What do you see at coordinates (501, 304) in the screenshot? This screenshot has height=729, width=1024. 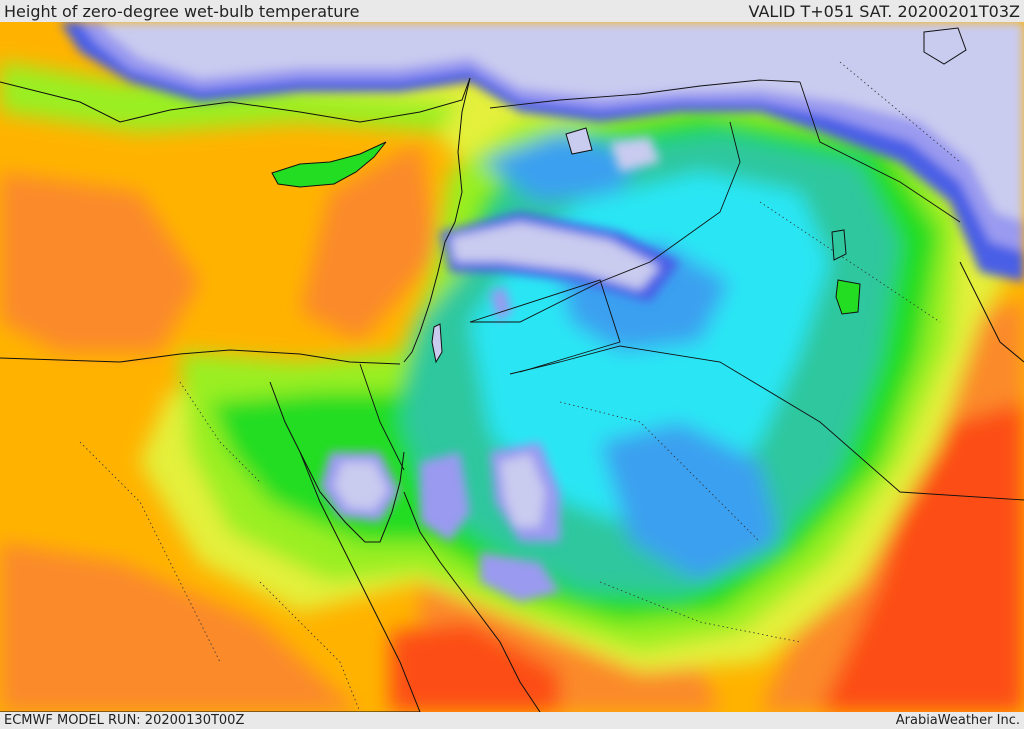 I see `cold-spot-jordan` at bounding box center [501, 304].